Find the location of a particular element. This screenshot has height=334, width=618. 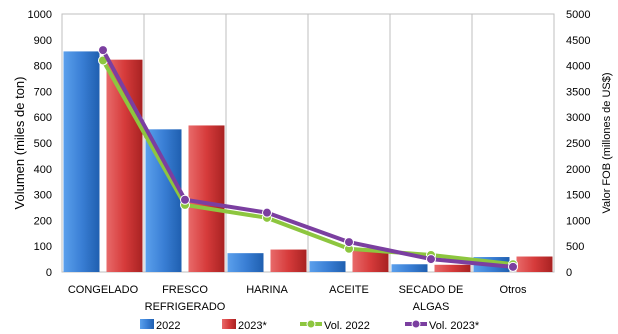

right-tick-label: 4500 is located at coordinates (578, 41).